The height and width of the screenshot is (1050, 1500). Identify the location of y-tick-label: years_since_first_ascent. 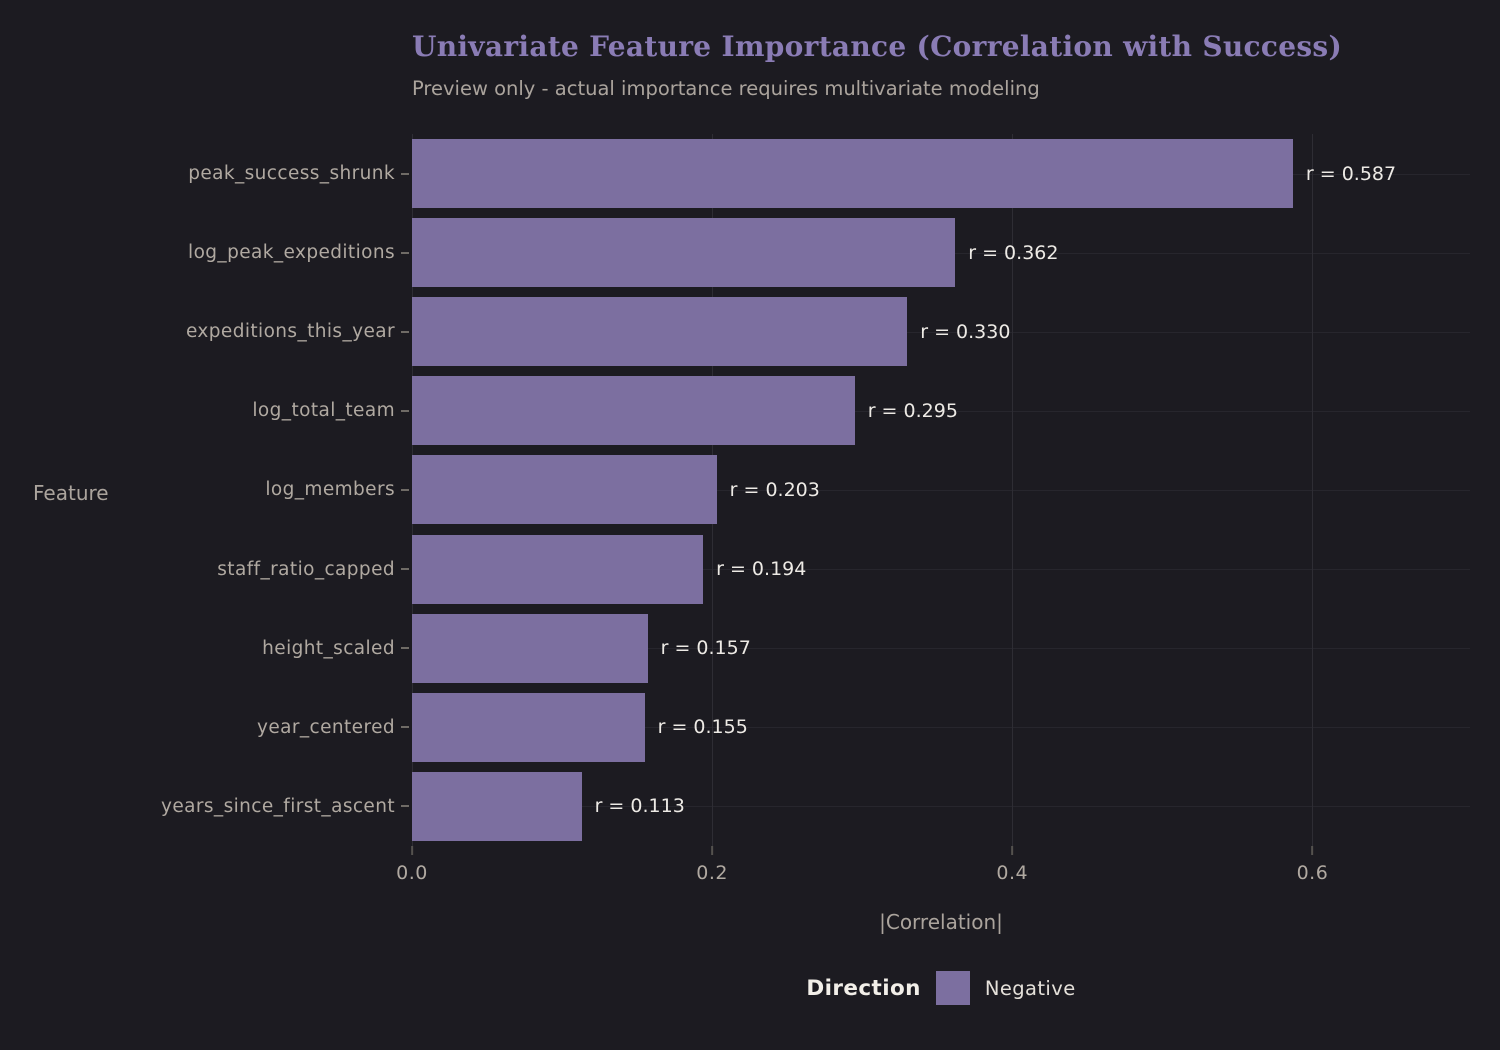
(278, 806).